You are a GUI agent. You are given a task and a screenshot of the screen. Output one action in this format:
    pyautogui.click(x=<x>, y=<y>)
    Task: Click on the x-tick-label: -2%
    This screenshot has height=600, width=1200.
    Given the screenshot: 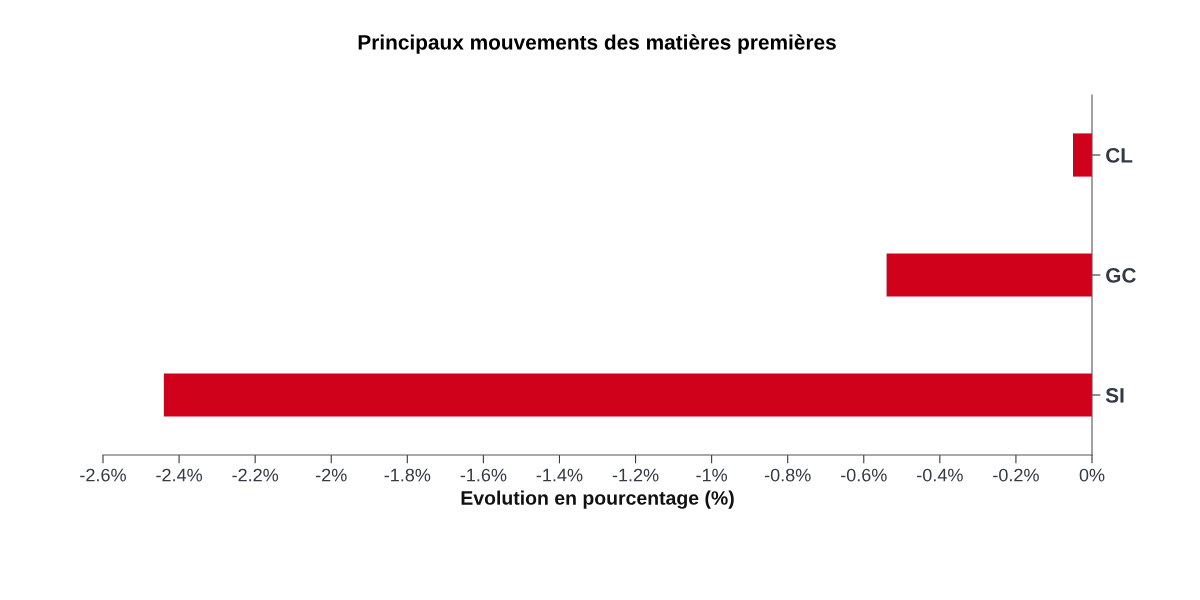 What is the action you would take?
    pyautogui.click(x=331, y=475)
    